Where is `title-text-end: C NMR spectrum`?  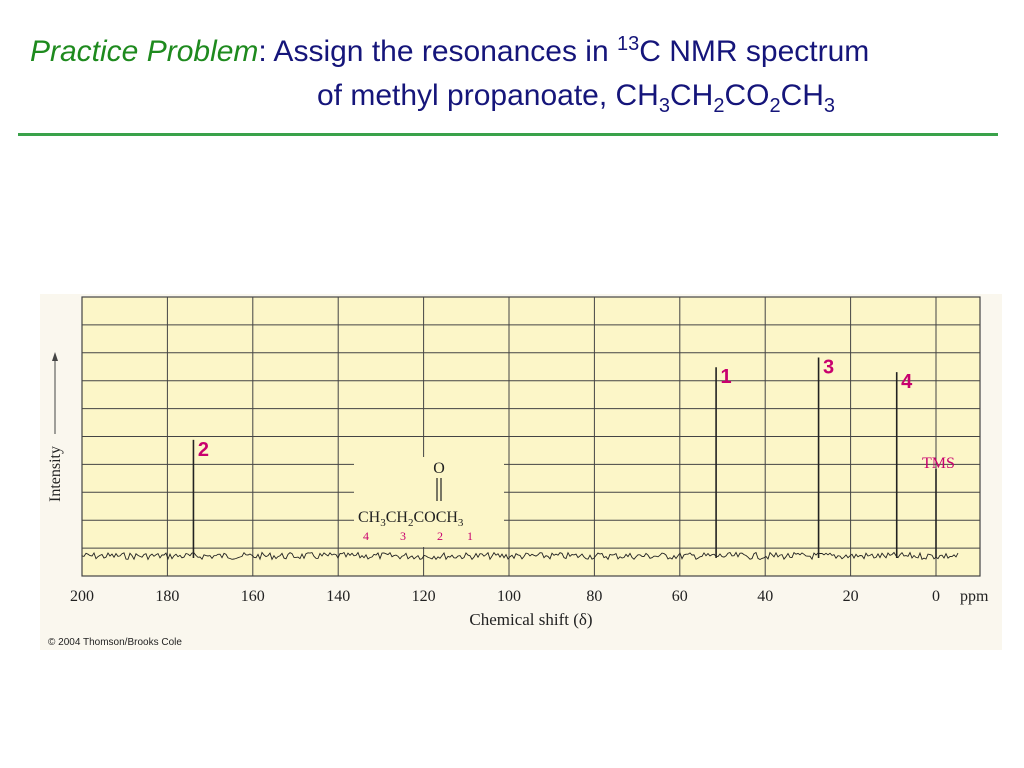
title-text-end: C NMR spectrum is located at coordinates (754, 51).